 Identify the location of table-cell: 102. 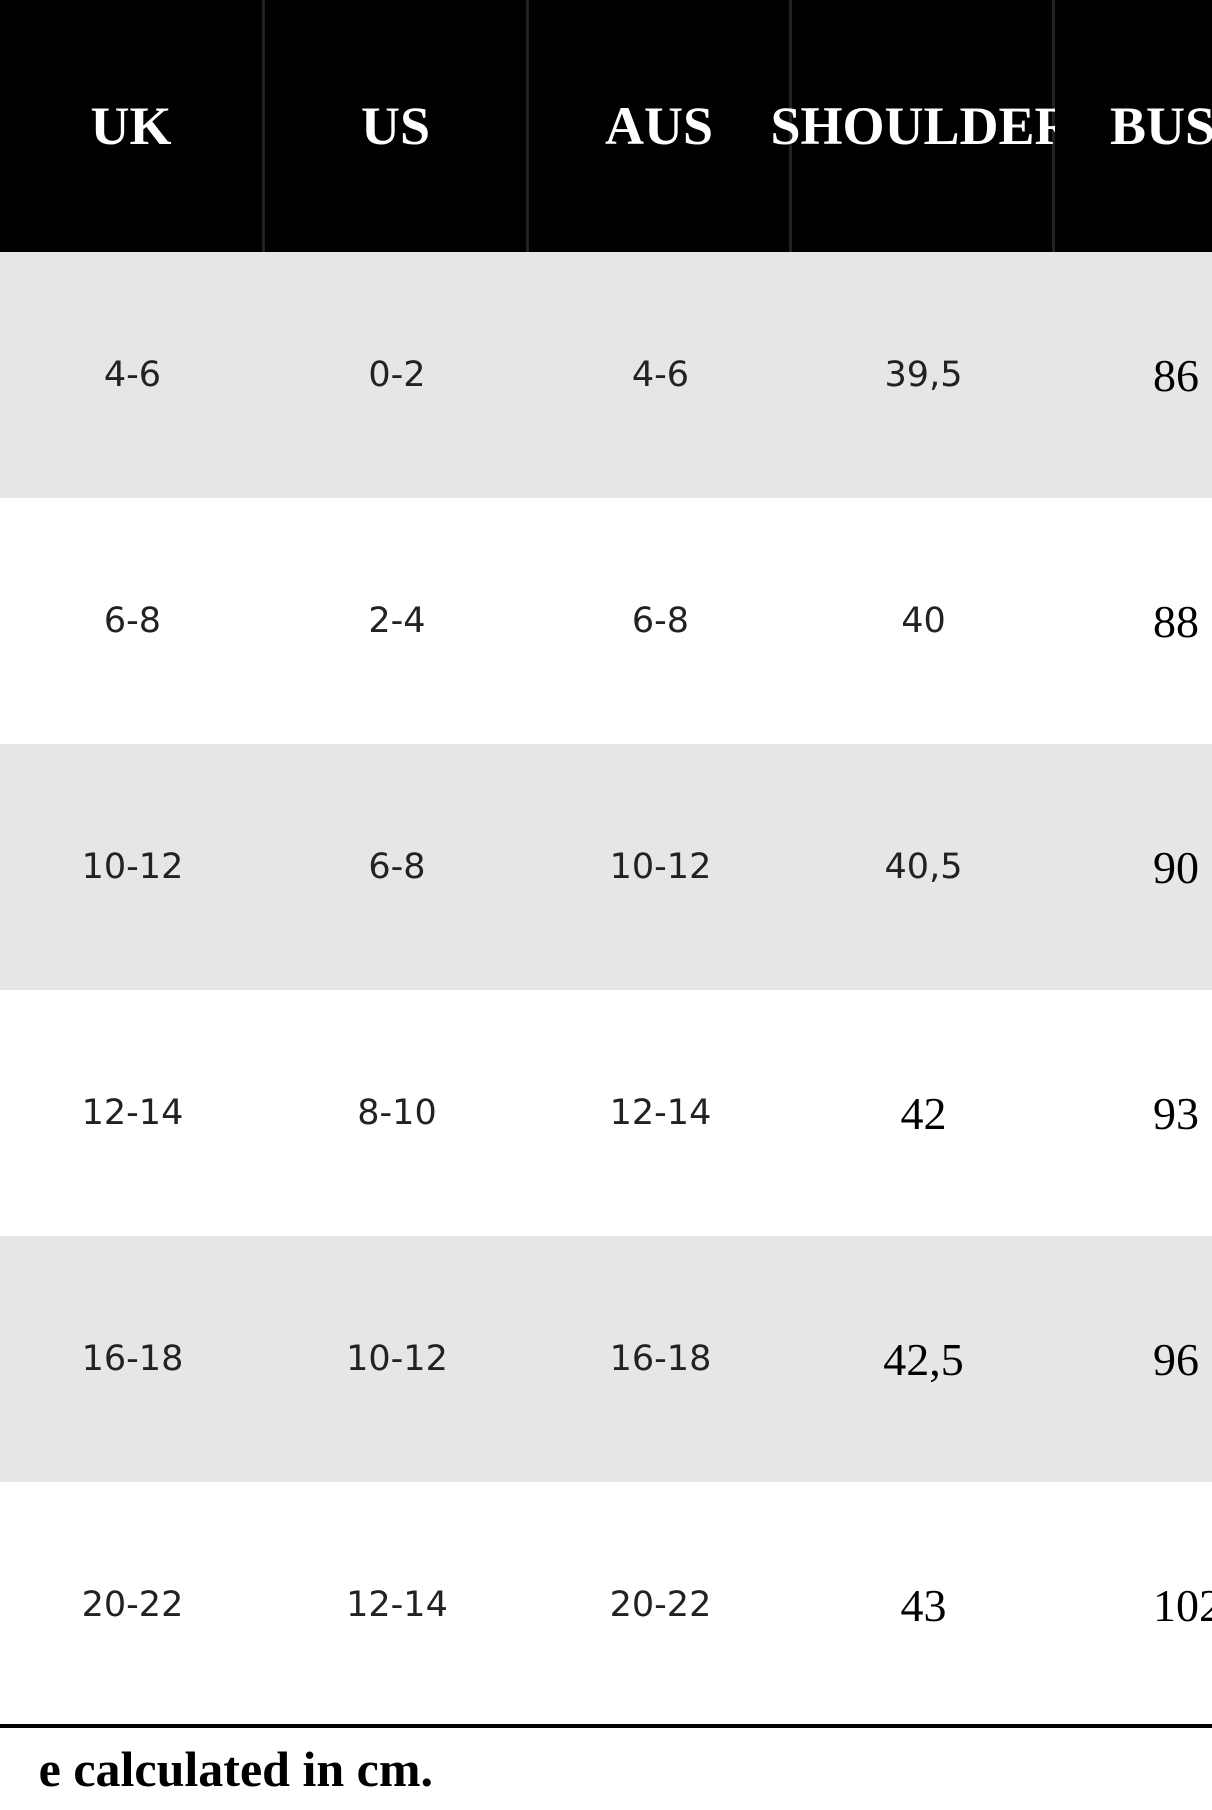
(1133, 1605).